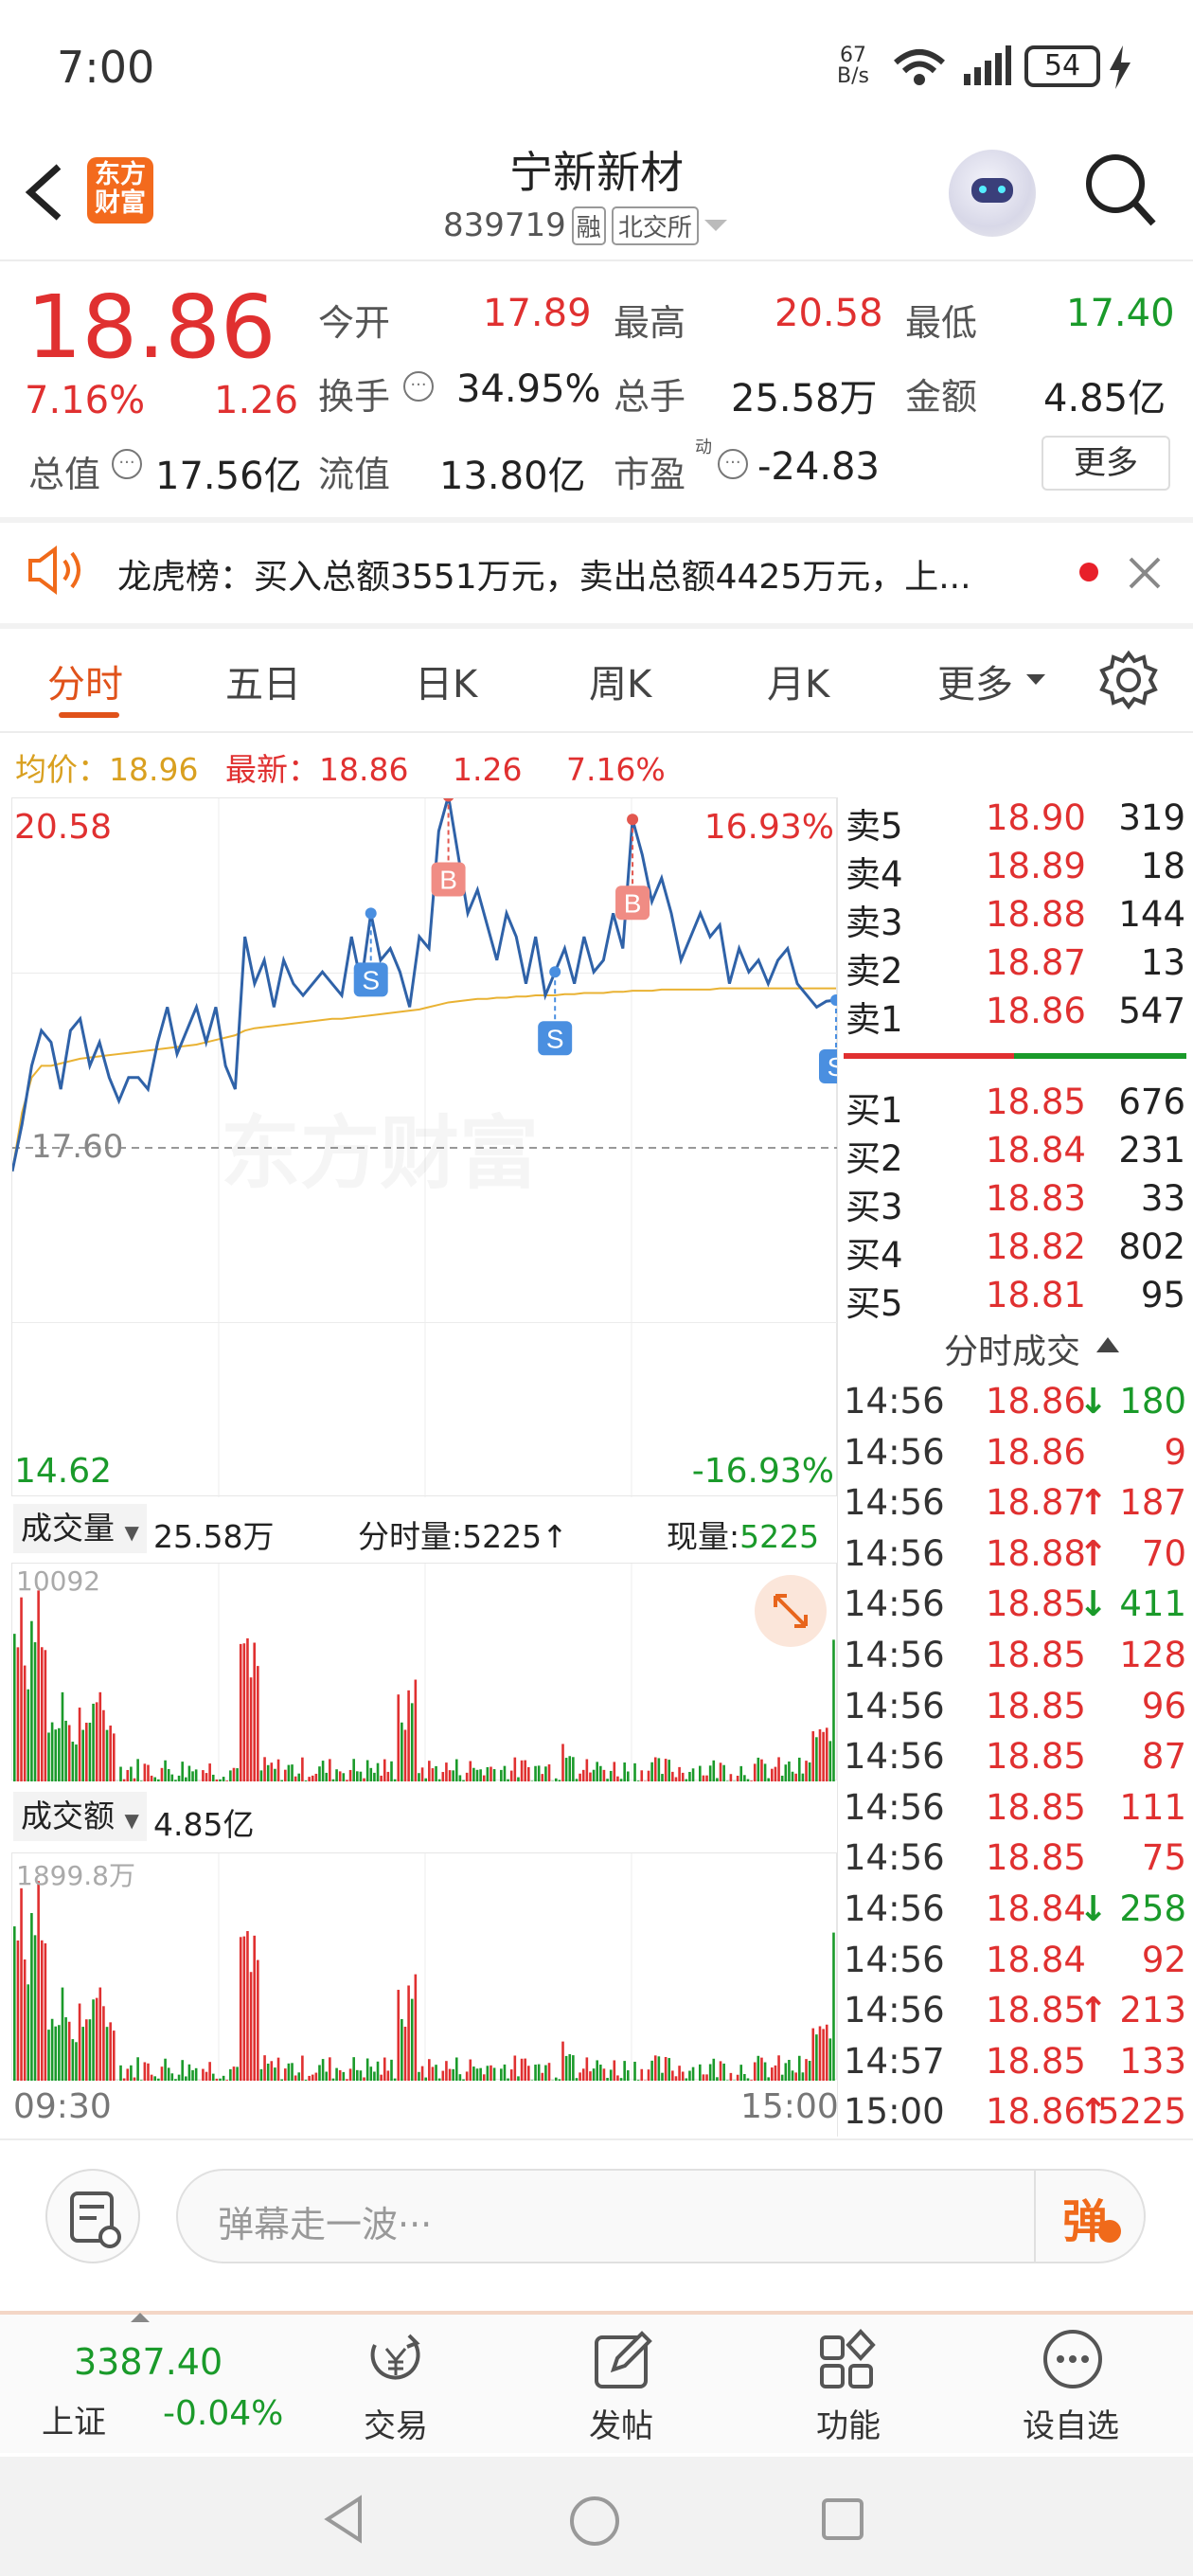  Describe the element at coordinates (798, 685) in the screenshot. I see `tab-monthly-k: 月K` at that location.